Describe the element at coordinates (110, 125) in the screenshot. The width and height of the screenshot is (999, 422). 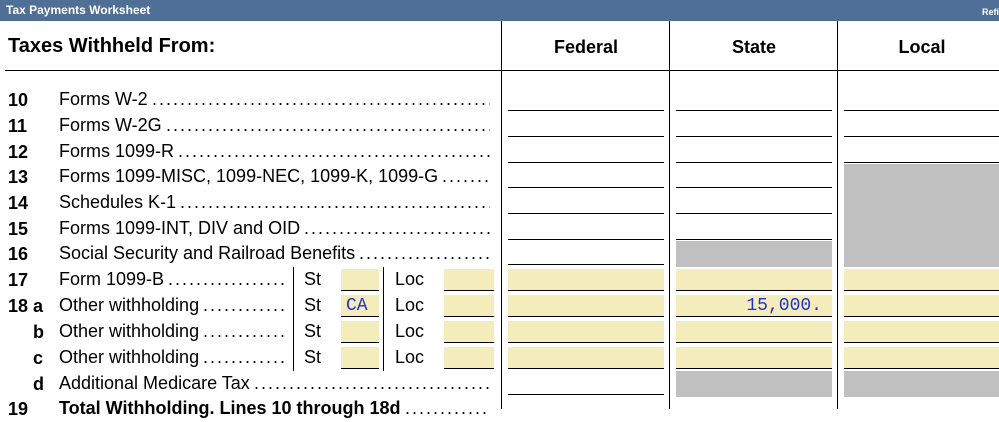
I see `line-label: Forms W-2G` at that location.